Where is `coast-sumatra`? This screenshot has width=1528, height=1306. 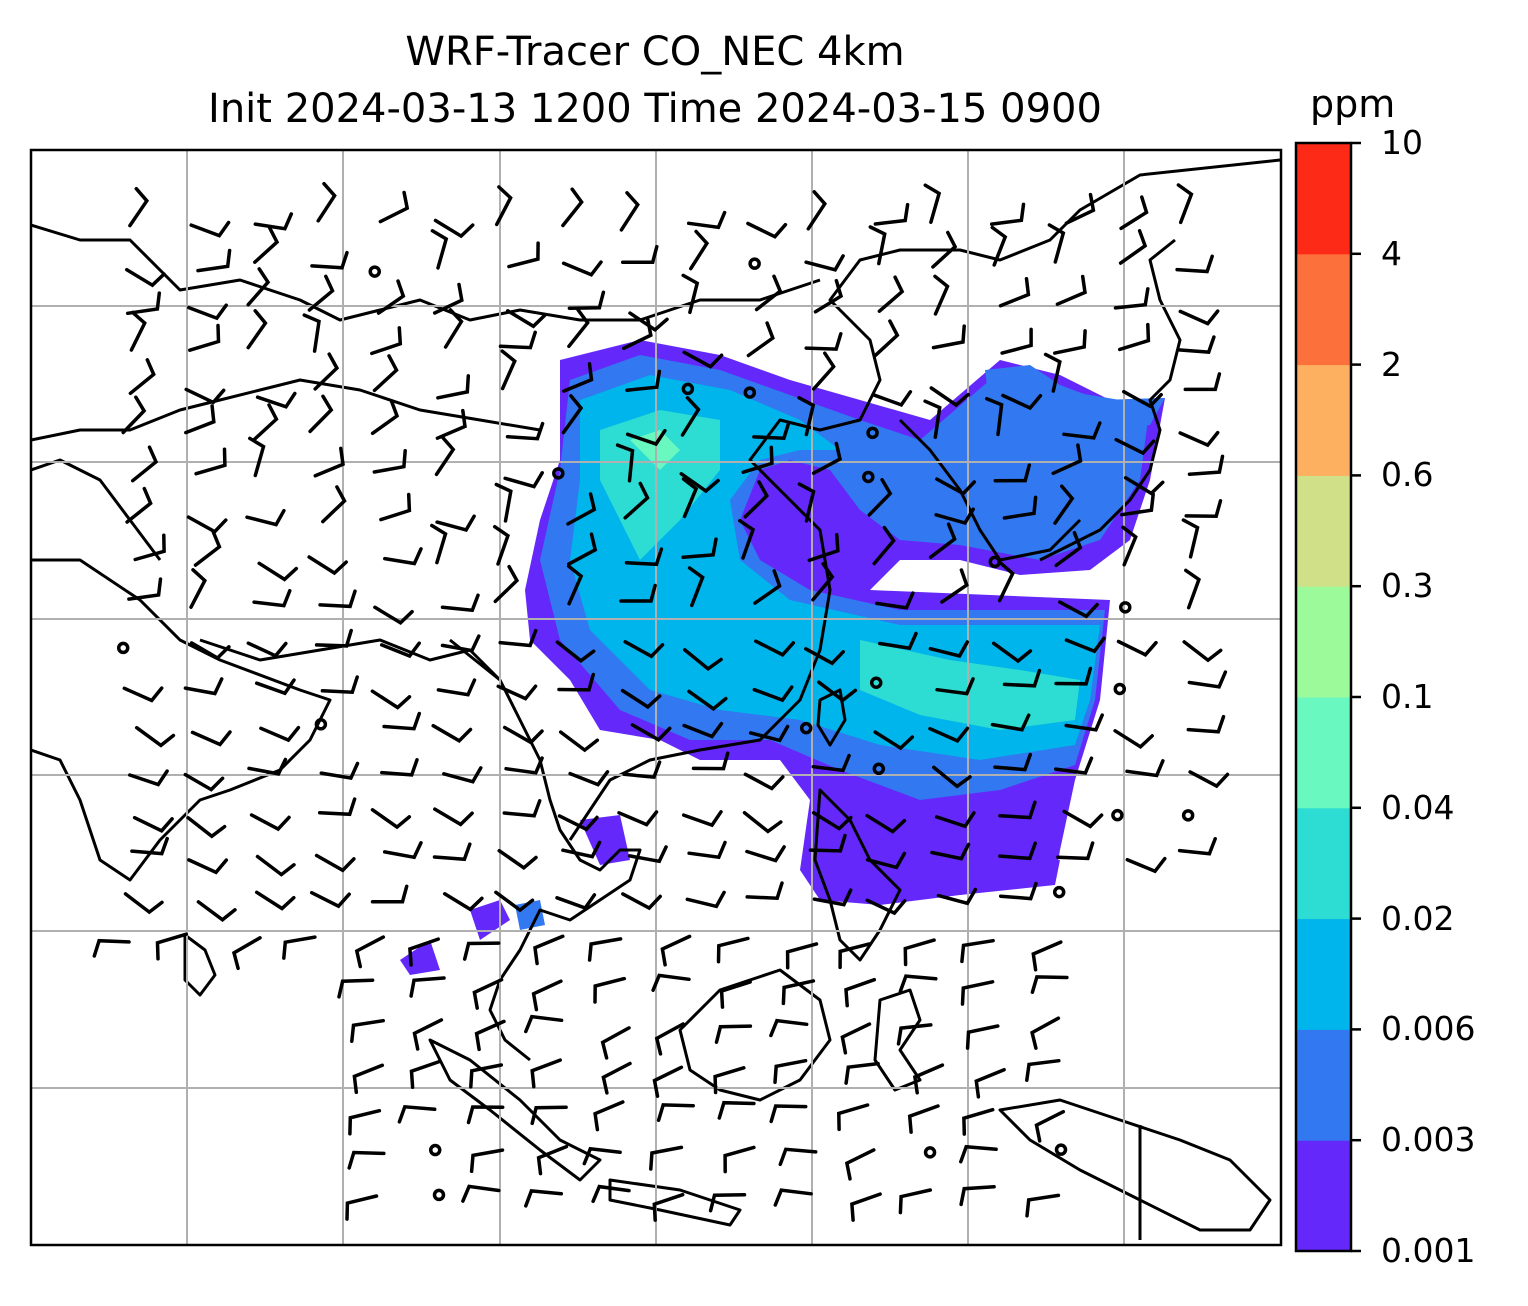 coast-sumatra is located at coordinates (515, 1110).